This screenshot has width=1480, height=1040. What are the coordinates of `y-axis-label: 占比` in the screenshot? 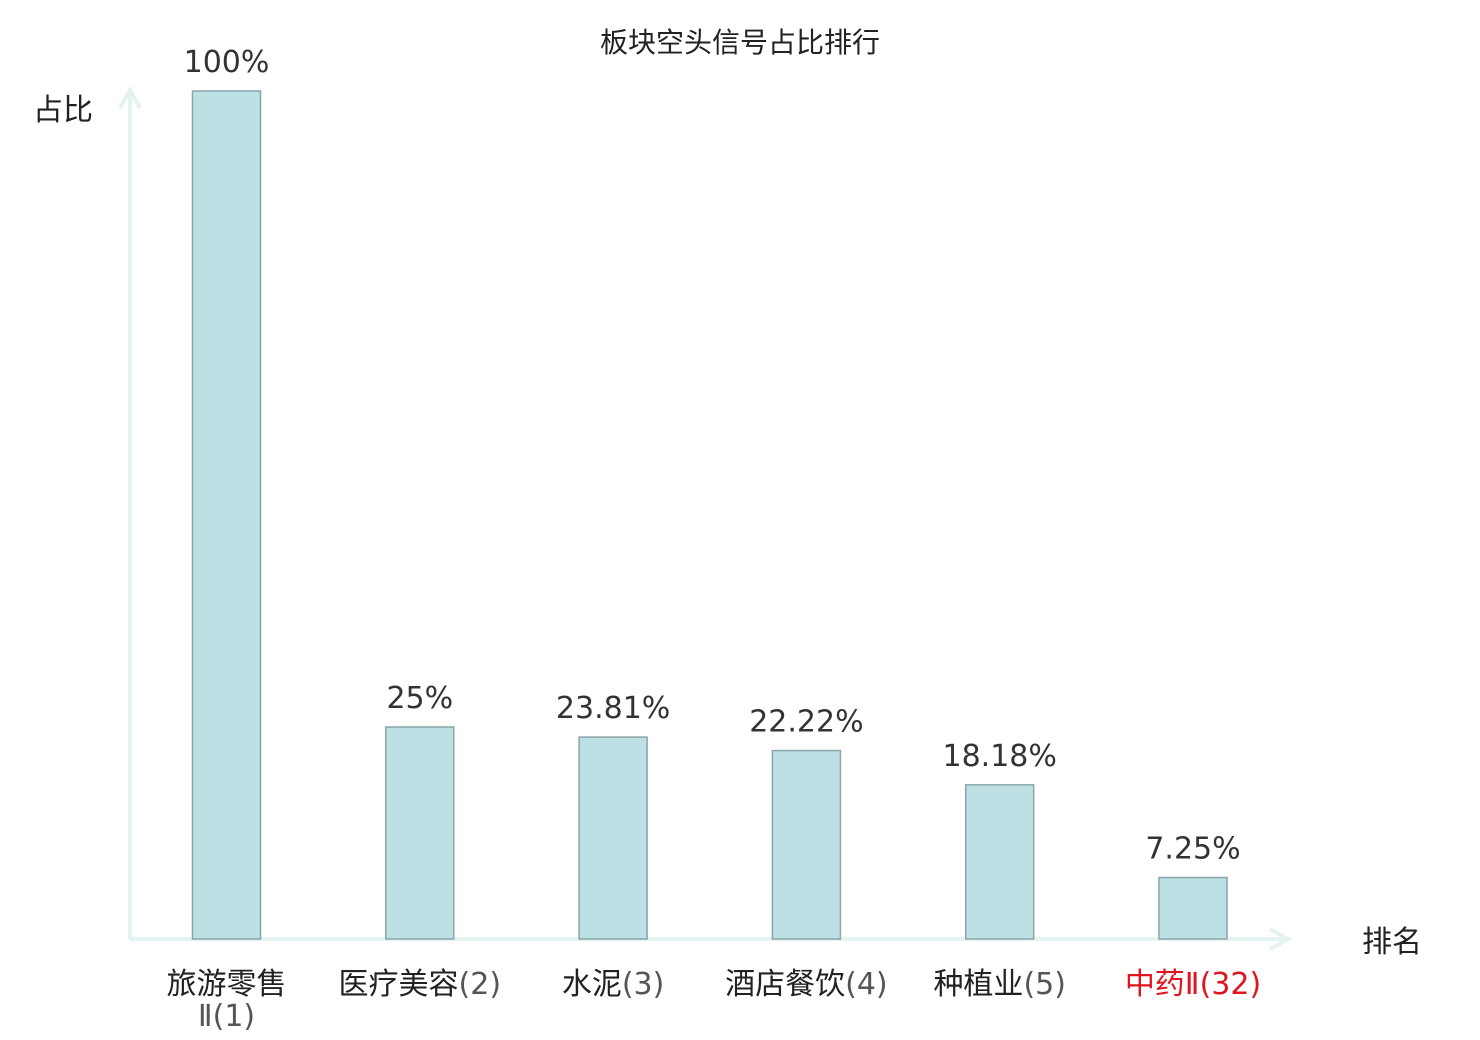 It's located at (63, 110).